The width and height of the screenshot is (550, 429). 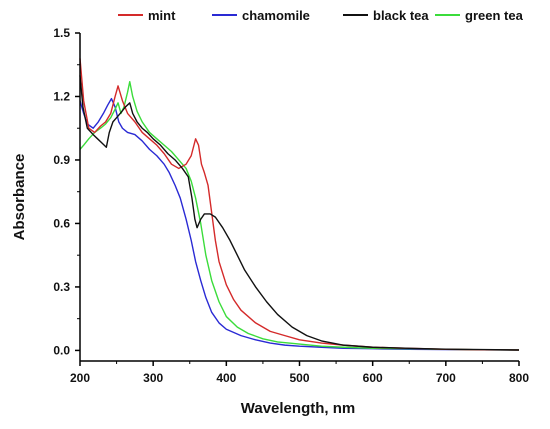 What do you see at coordinates (276, 15) in the screenshot?
I see `legend-label-chamomile: chamomile` at bounding box center [276, 15].